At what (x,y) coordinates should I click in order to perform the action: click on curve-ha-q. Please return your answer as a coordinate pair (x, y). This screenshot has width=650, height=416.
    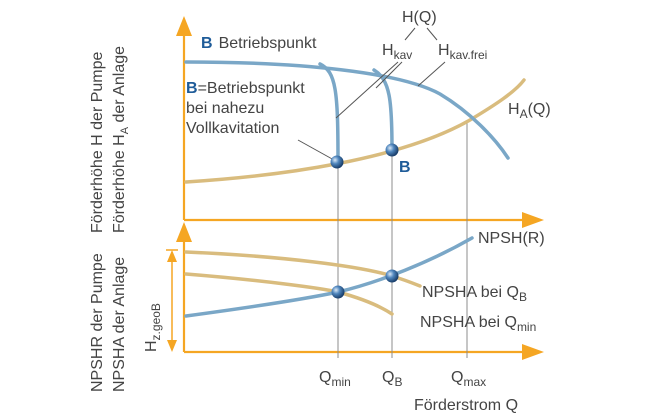
    Looking at the image, I should click on (355, 131).